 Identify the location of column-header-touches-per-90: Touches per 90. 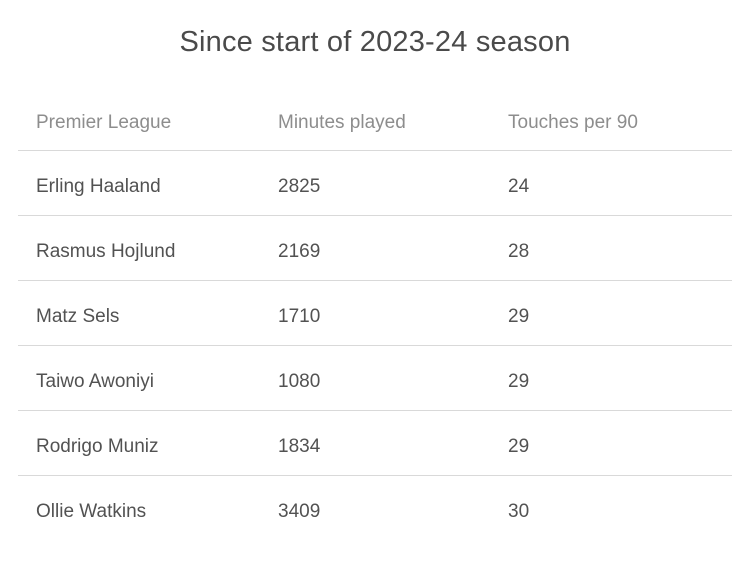
(573, 122).